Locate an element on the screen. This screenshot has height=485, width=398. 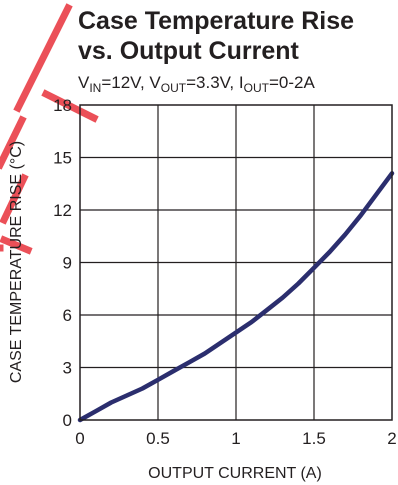
subtitle-out: OUT is located at coordinates (174, 88).